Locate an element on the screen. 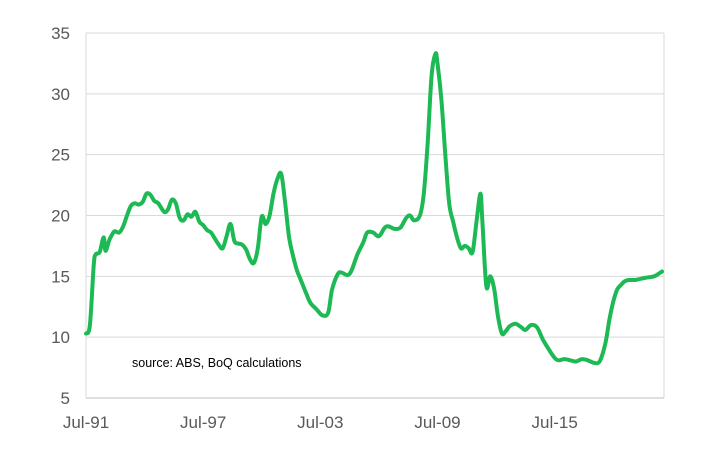  y-tick-label: 30 is located at coordinates (60, 94).